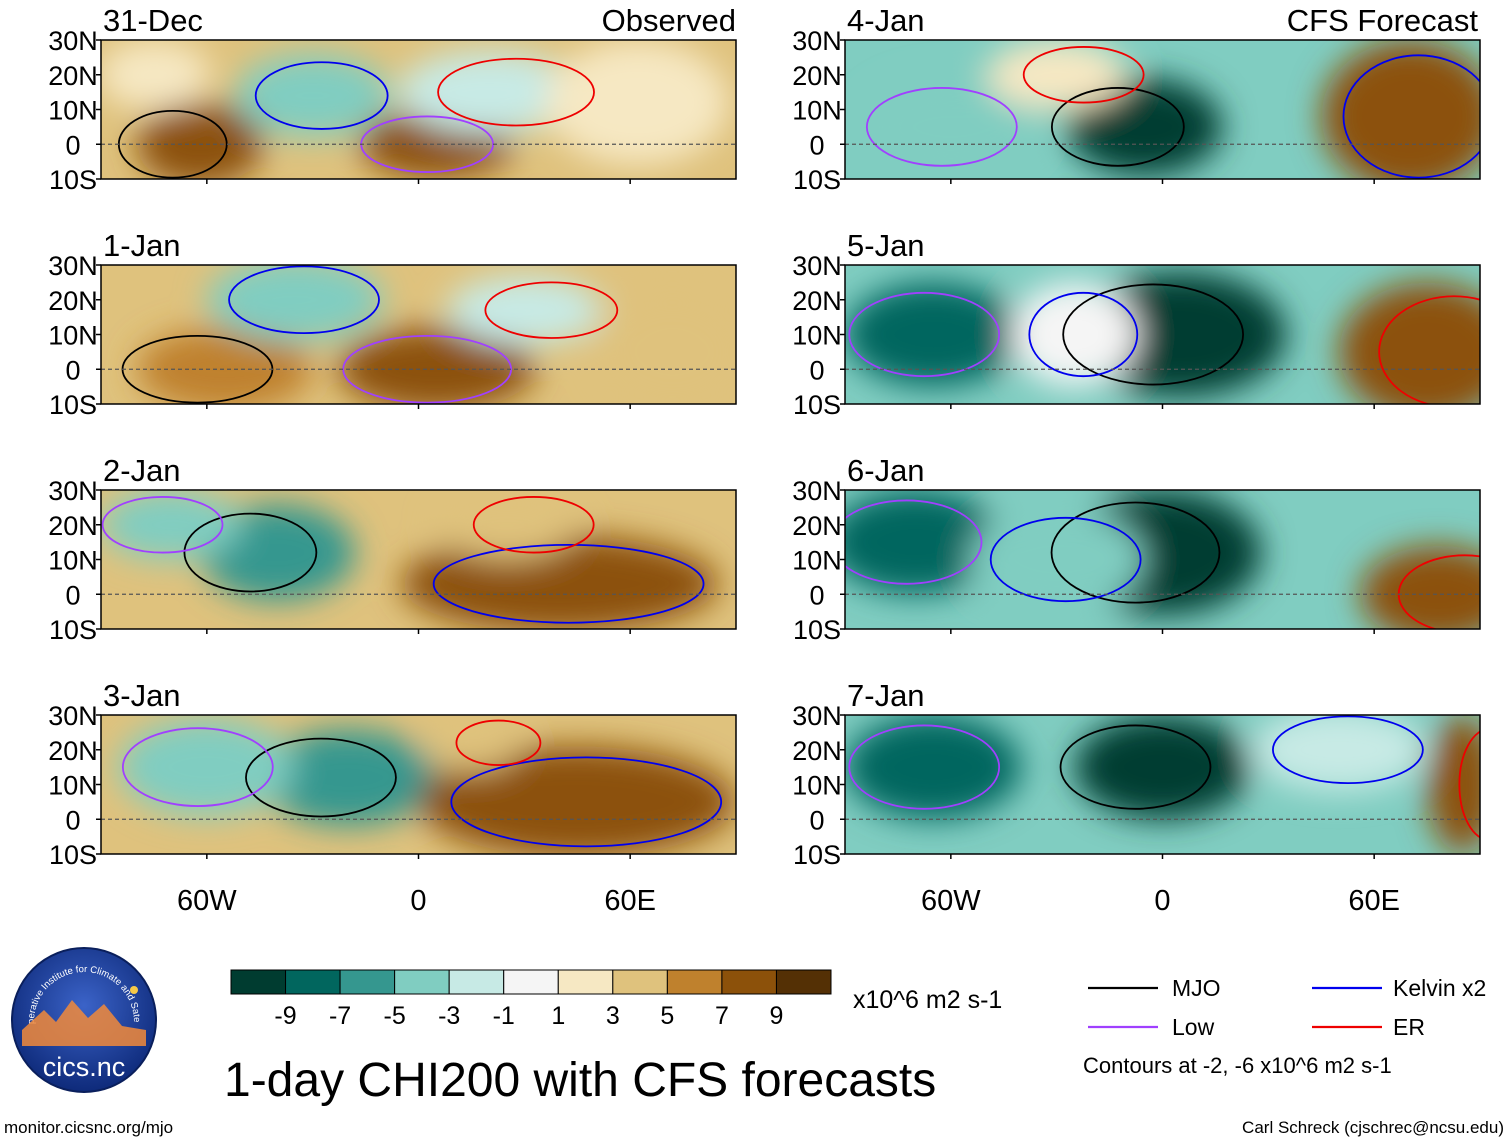 The height and width of the screenshot is (1142, 1510). What do you see at coordinates (1374, 901) in the screenshot?
I see `x-tick-label: 60E` at bounding box center [1374, 901].